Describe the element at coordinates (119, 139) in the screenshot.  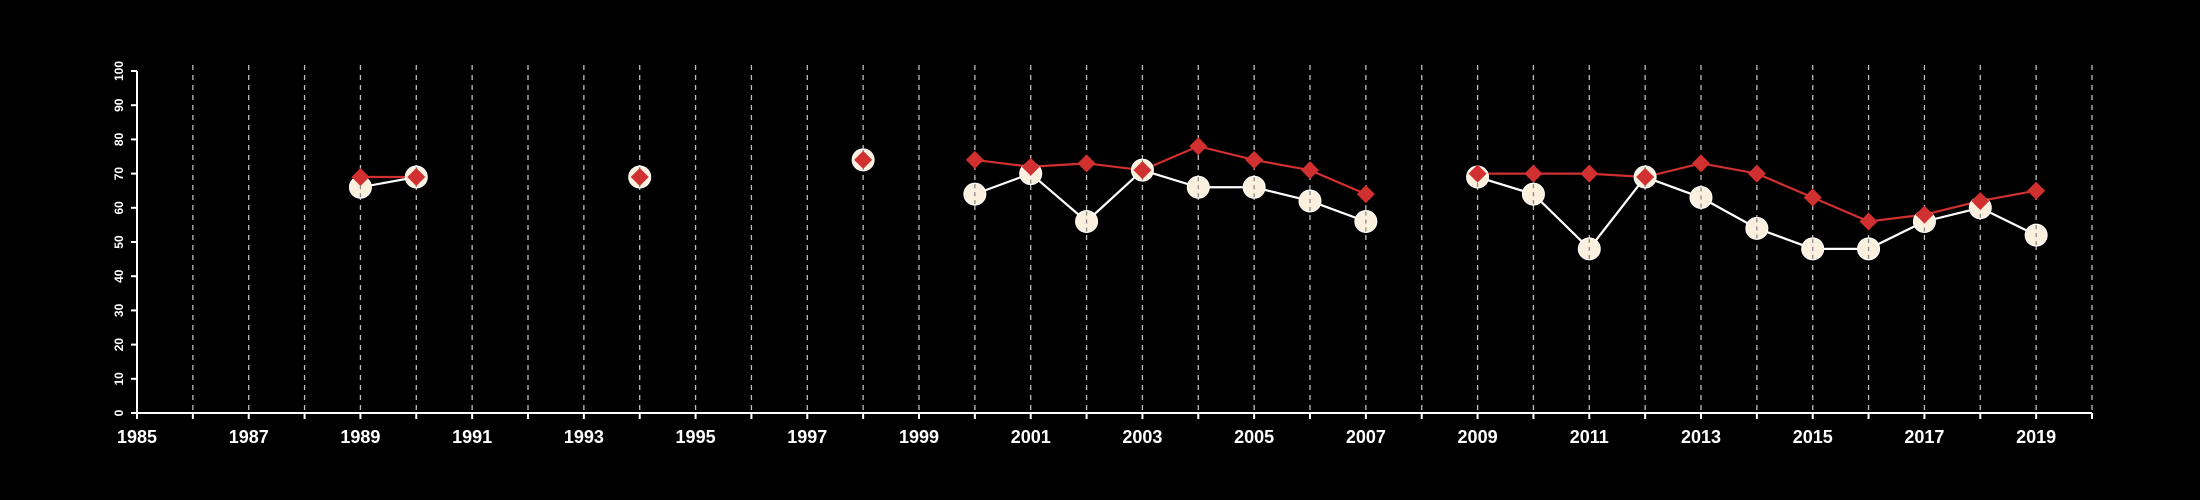
I see `y-tick-label-80: 80` at that location.